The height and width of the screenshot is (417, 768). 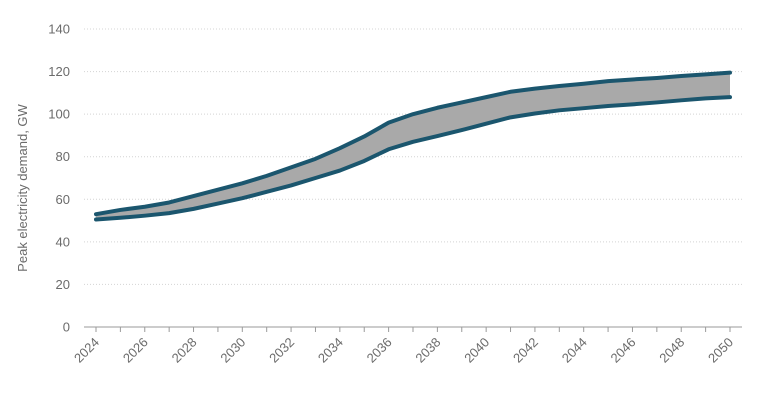 What do you see at coordinates (86, 350) in the screenshot?
I see `x-tick-label-2024: 2024` at bounding box center [86, 350].